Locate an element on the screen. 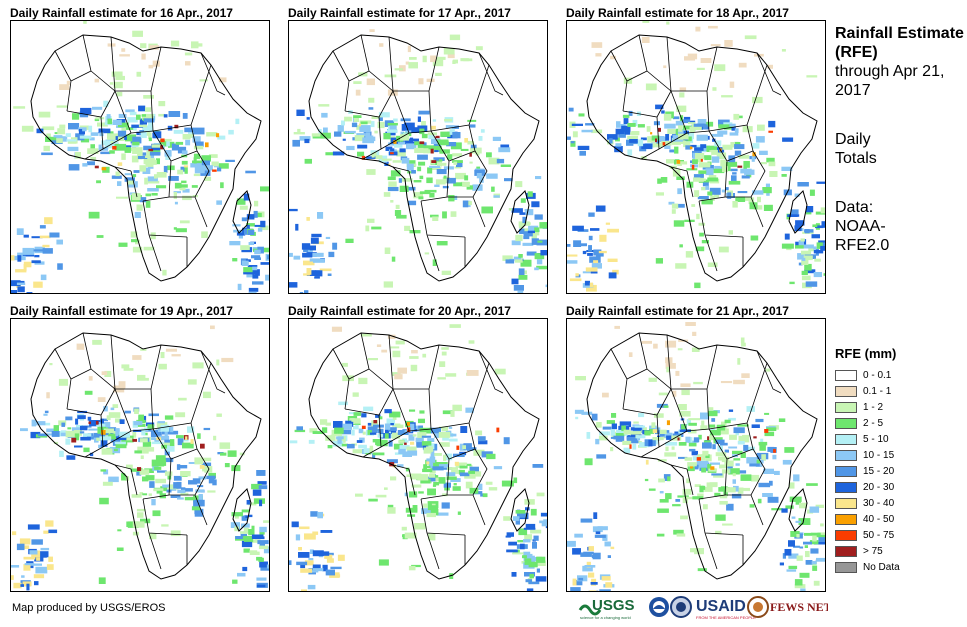 The width and height of the screenshot is (967, 627). legend-label: 2 - 5 is located at coordinates (873, 423).